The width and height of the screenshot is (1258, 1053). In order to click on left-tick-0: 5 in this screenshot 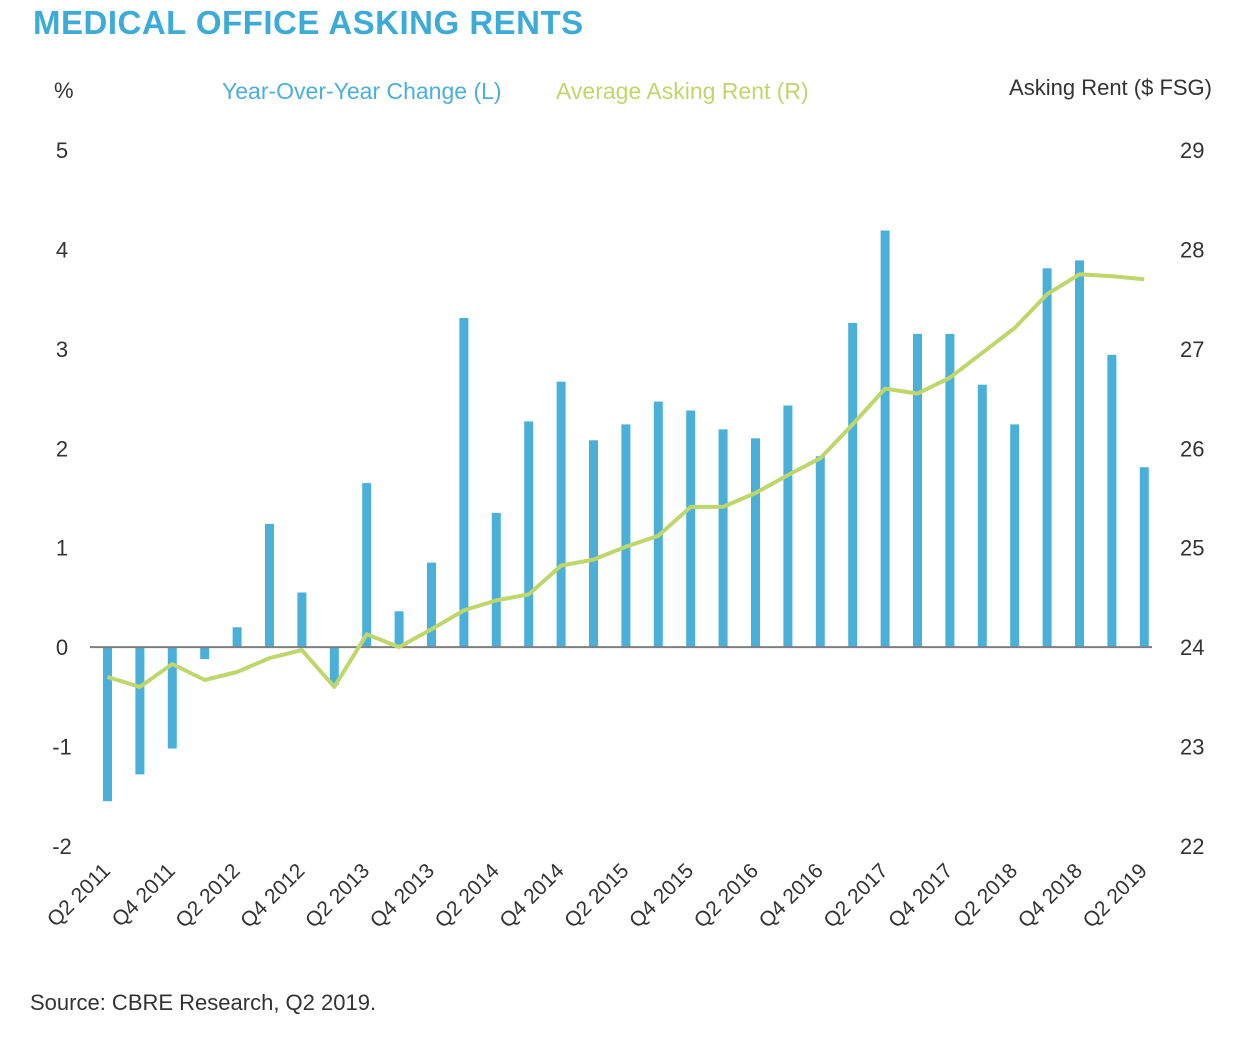, I will do `click(62, 150)`.